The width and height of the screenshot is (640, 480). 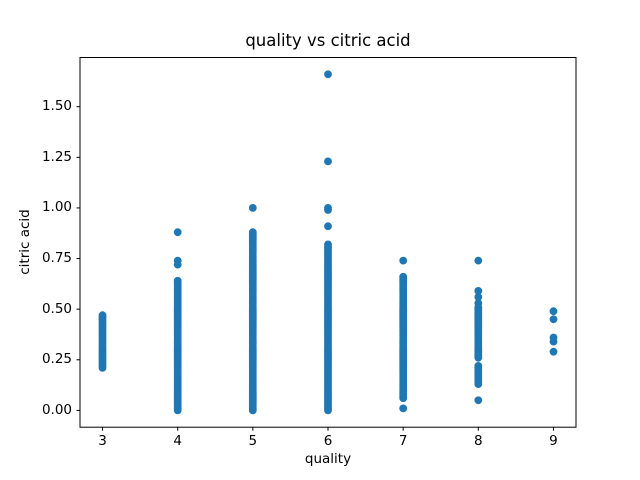 What do you see at coordinates (328, 441) in the screenshot?
I see `x-tick-label: 6` at bounding box center [328, 441].